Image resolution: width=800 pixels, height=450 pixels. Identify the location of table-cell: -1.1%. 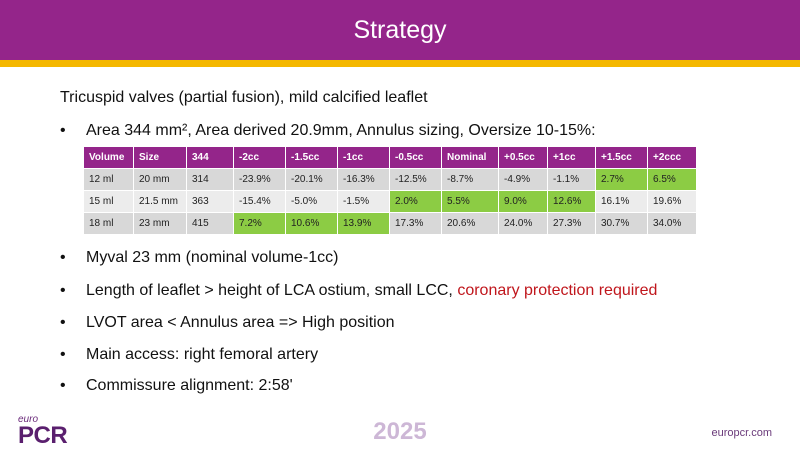
(571, 179).